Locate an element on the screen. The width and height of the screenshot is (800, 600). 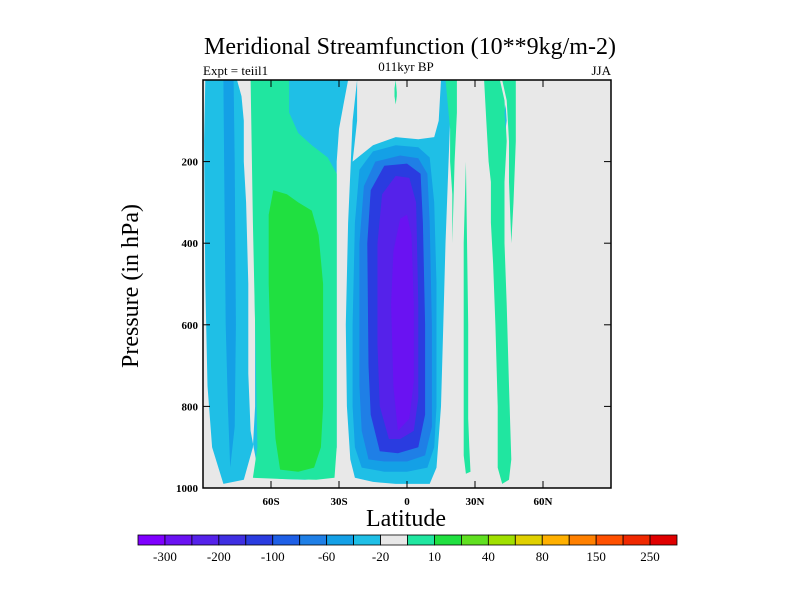
y-tick-label: 200 is located at coordinates (190, 163).